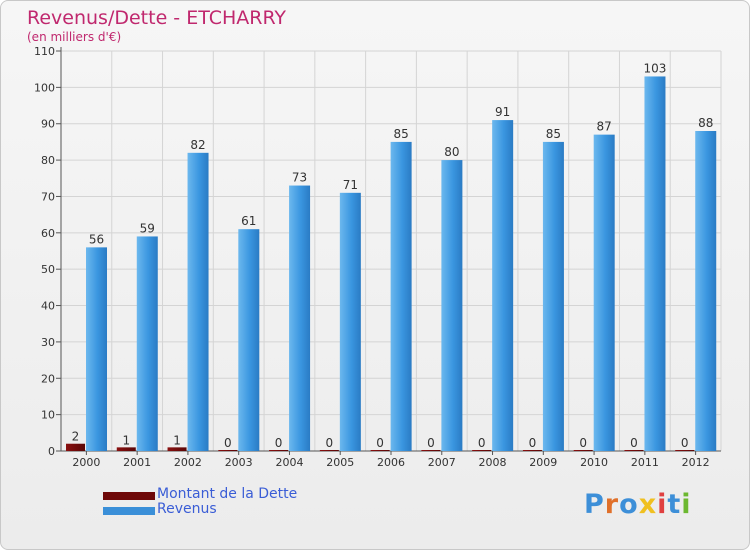 This screenshot has width=750, height=550. Describe the element at coordinates (350, 321) in the screenshot. I see `revenue-bar-2005` at that location.